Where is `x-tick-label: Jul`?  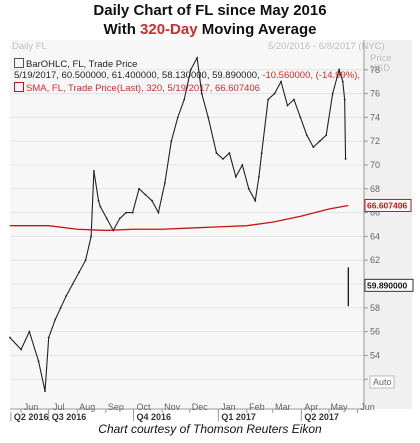 x-tick-label: Jul is located at coordinates (59, 407).